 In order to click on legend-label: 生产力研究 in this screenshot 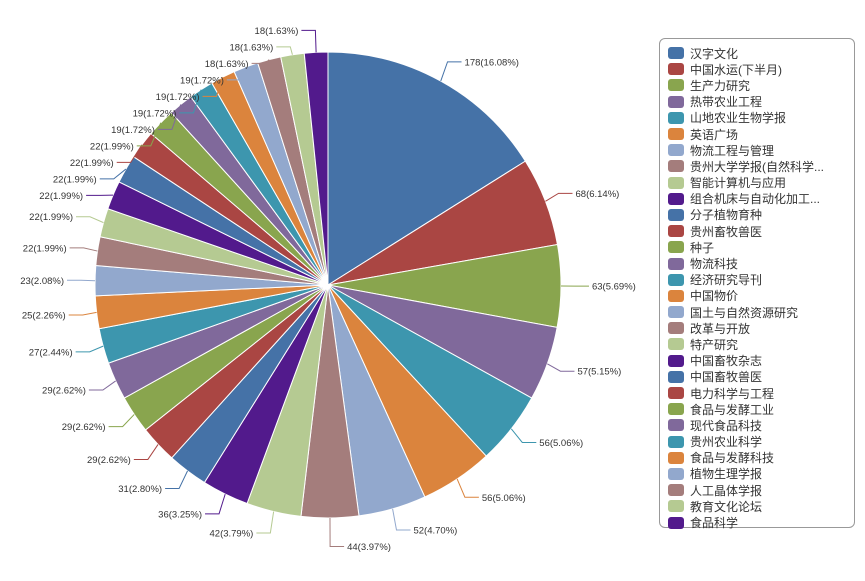, I will do `click(720, 85)`.